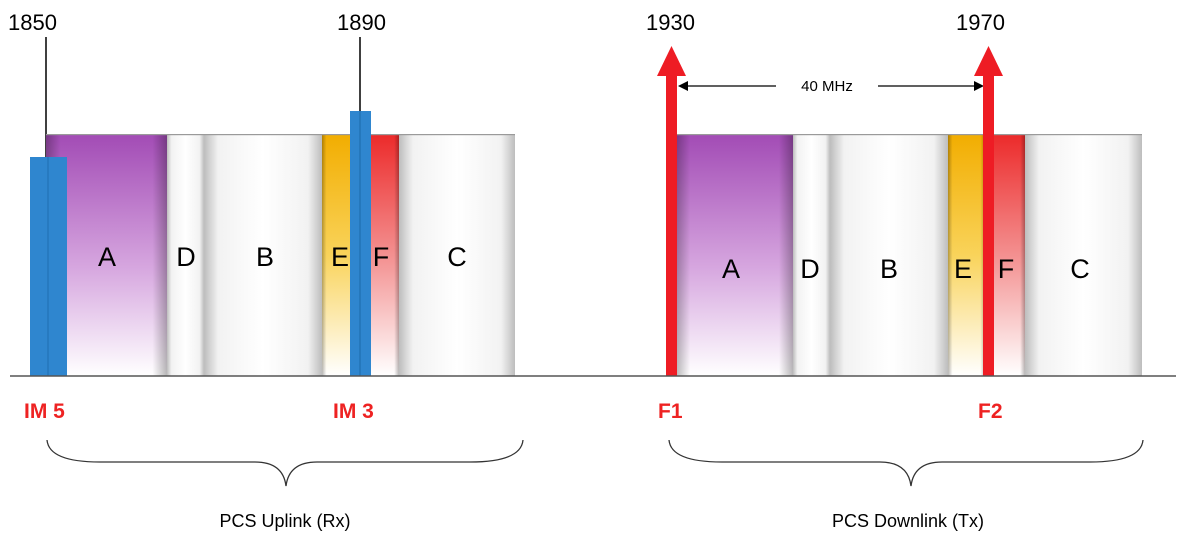 The height and width of the screenshot is (536, 1184). I want to click on downlink-band-c, so click(1083, 255).